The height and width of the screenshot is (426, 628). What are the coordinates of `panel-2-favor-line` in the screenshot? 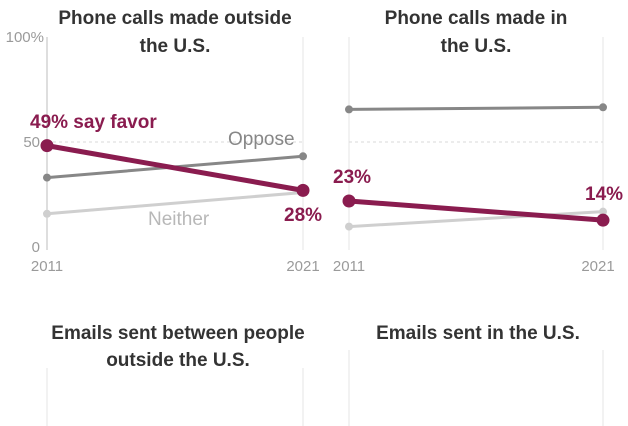 It's located at (476, 210).